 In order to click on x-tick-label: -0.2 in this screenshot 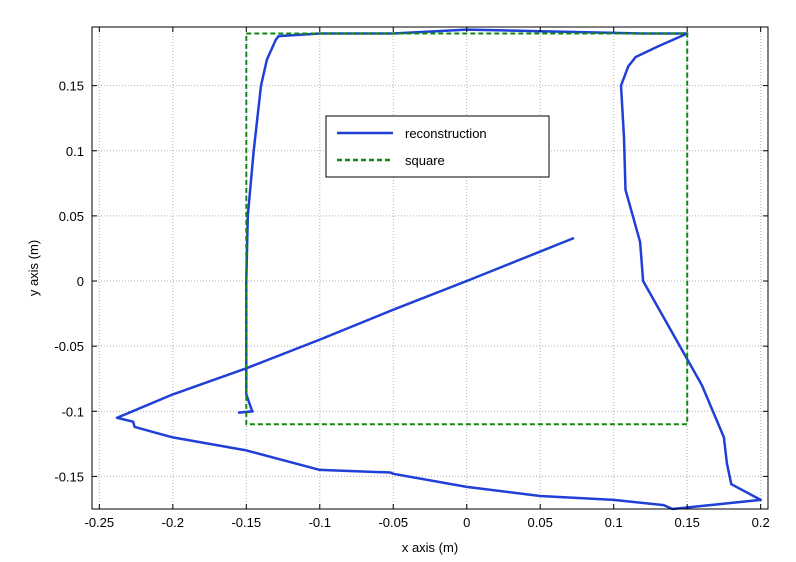, I will do `click(173, 522)`.